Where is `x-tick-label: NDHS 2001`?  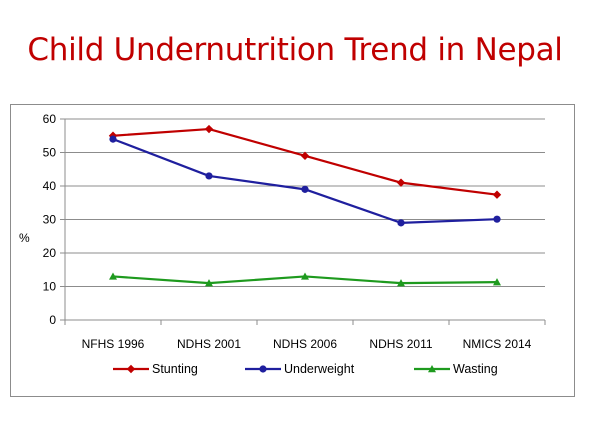 x-tick-label: NDHS 2001 is located at coordinates (209, 344).